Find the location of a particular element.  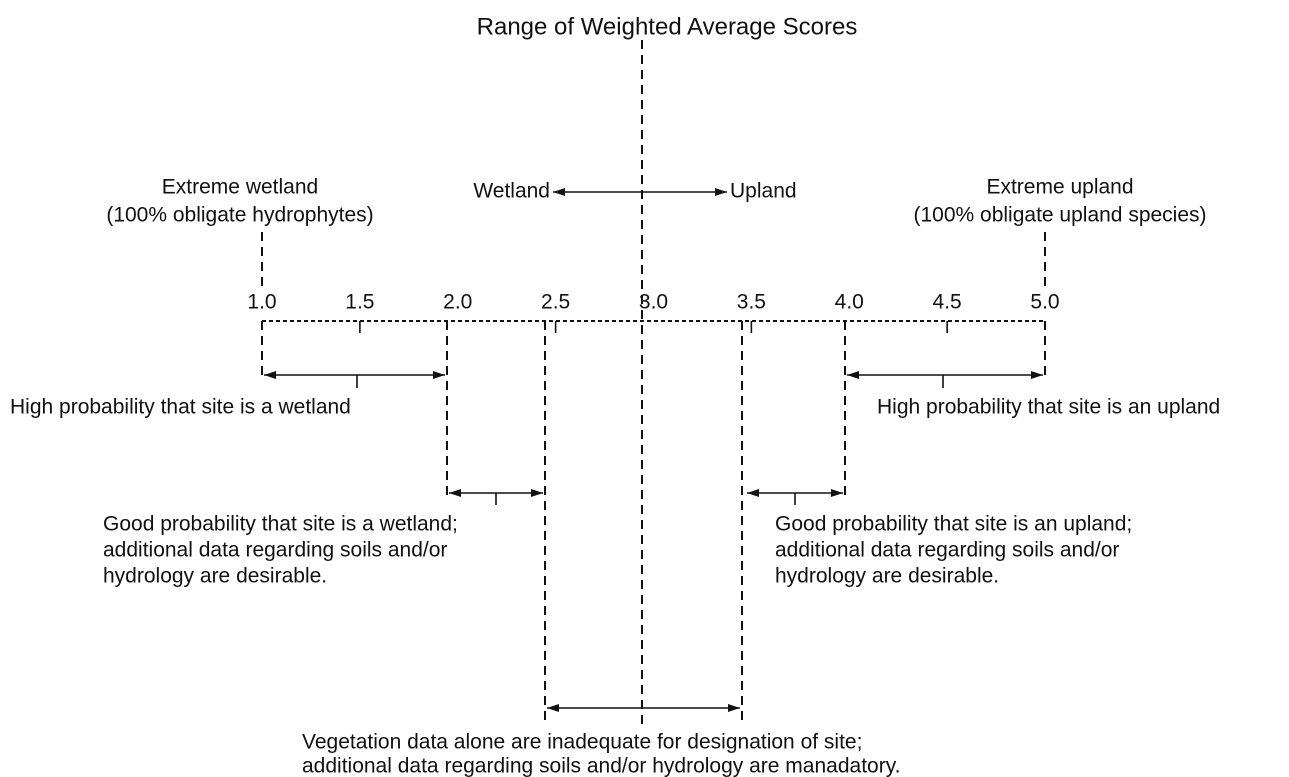

direction-left: Wetland is located at coordinates (511, 191).